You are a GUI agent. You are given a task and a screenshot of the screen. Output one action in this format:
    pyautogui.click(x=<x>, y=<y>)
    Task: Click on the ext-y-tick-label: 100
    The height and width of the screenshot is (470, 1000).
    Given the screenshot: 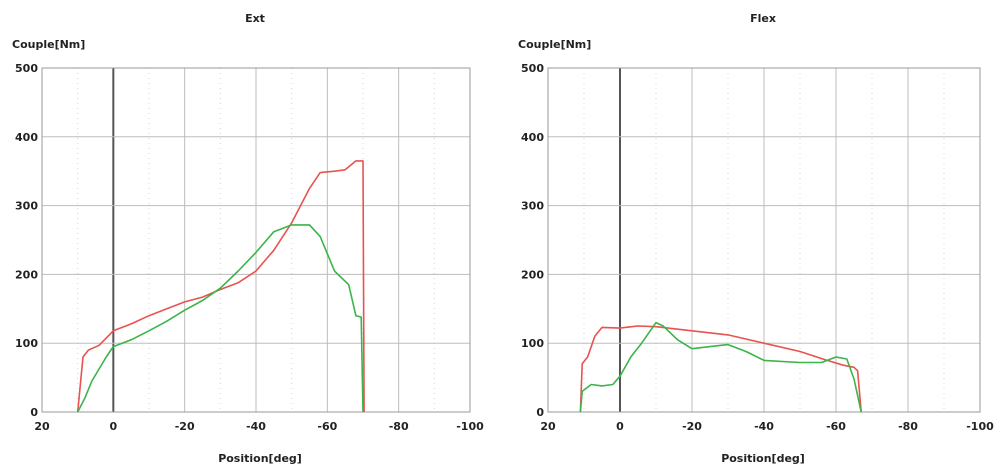 What is the action you would take?
    pyautogui.click(x=26, y=343)
    